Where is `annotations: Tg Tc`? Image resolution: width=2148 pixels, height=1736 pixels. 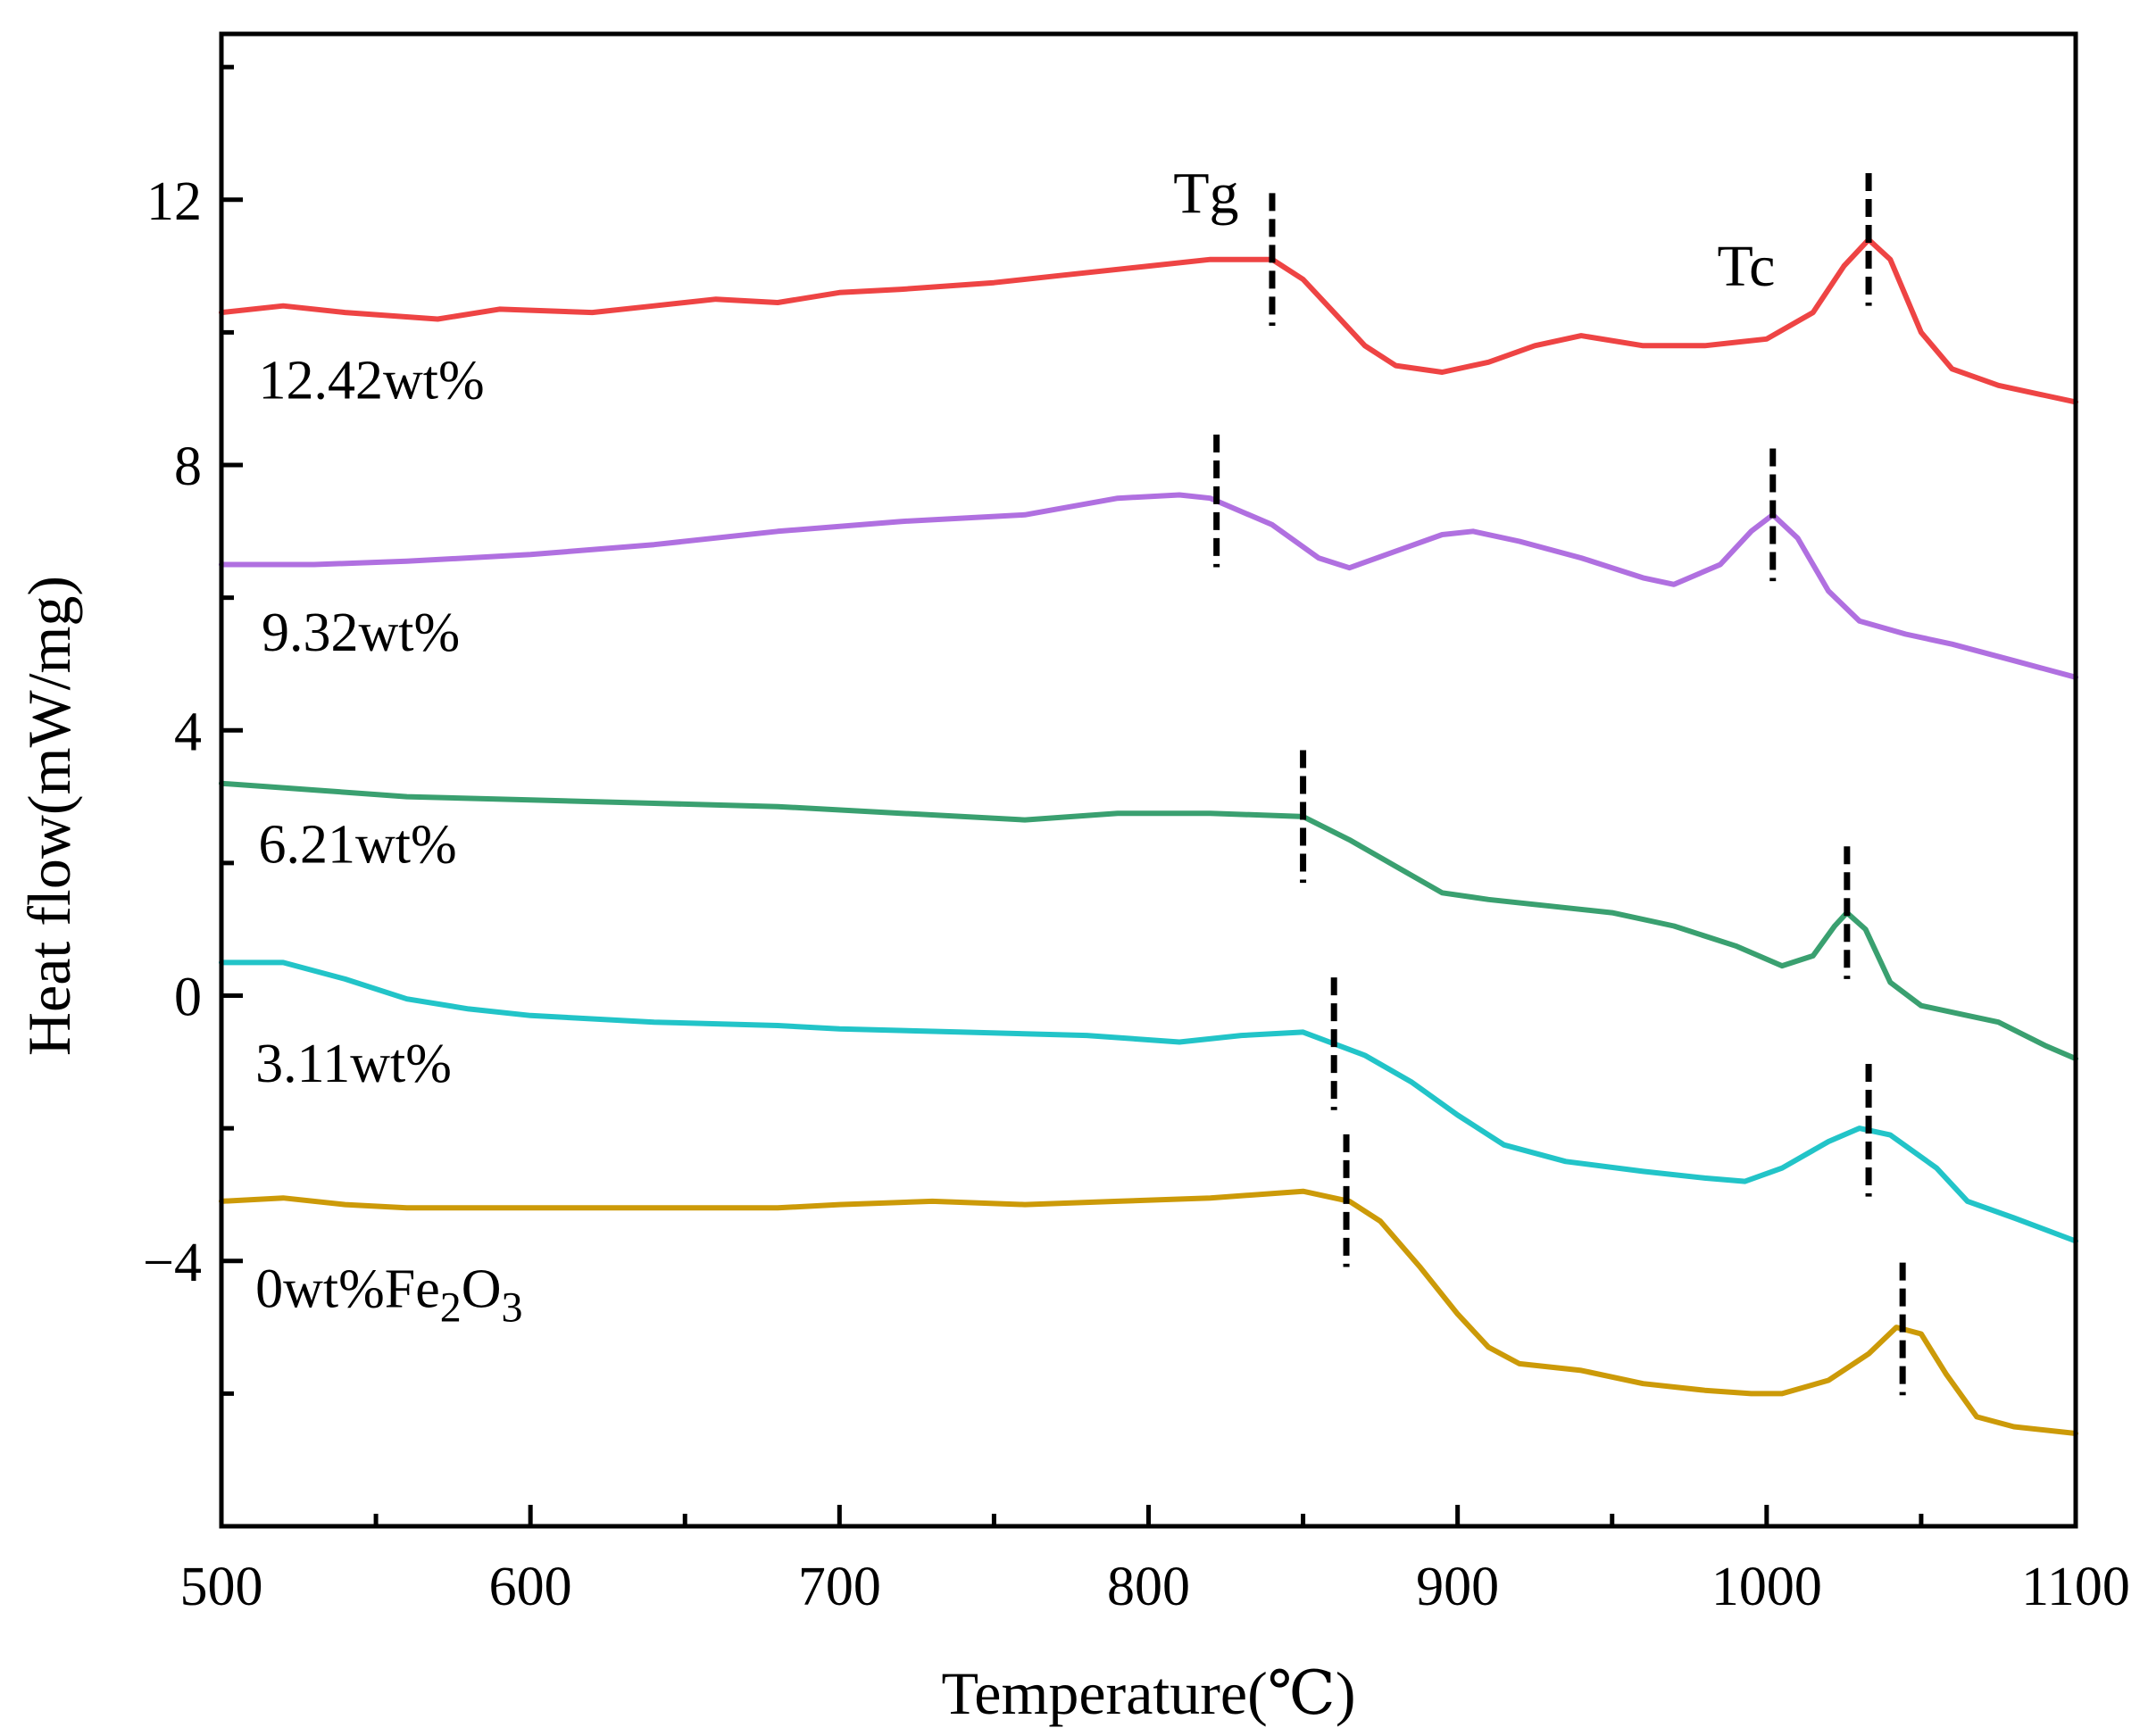
annotations: Tg Tc is located at coordinates (1474, 230).